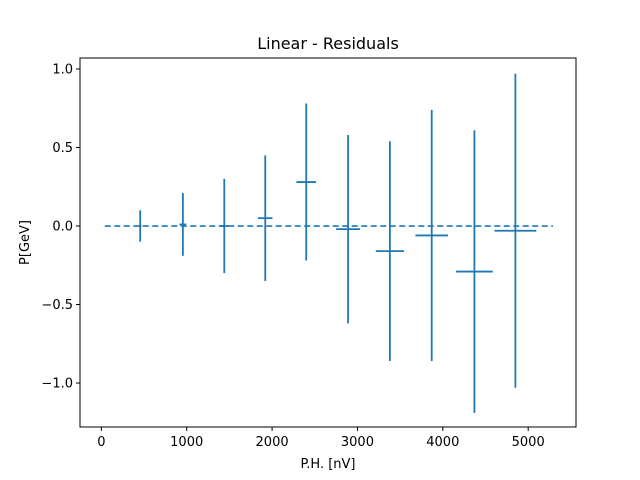  Describe the element at coordinates (25, 242) in the screenshot. I see `y-axis-label: P[GeV]` at that location.